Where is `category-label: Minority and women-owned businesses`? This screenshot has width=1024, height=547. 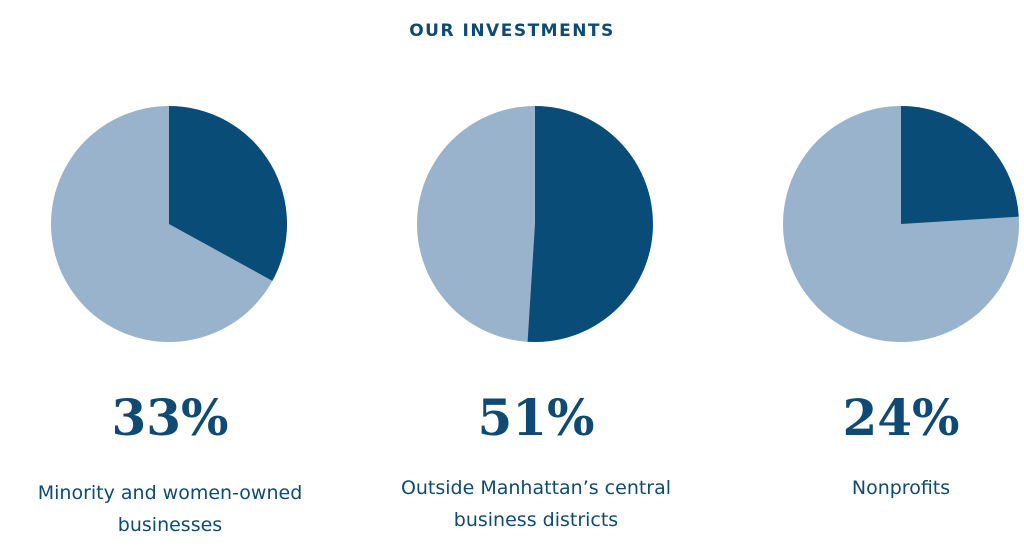
category-label: Minority and women-owned businesses is located at coordinates (170, 509).